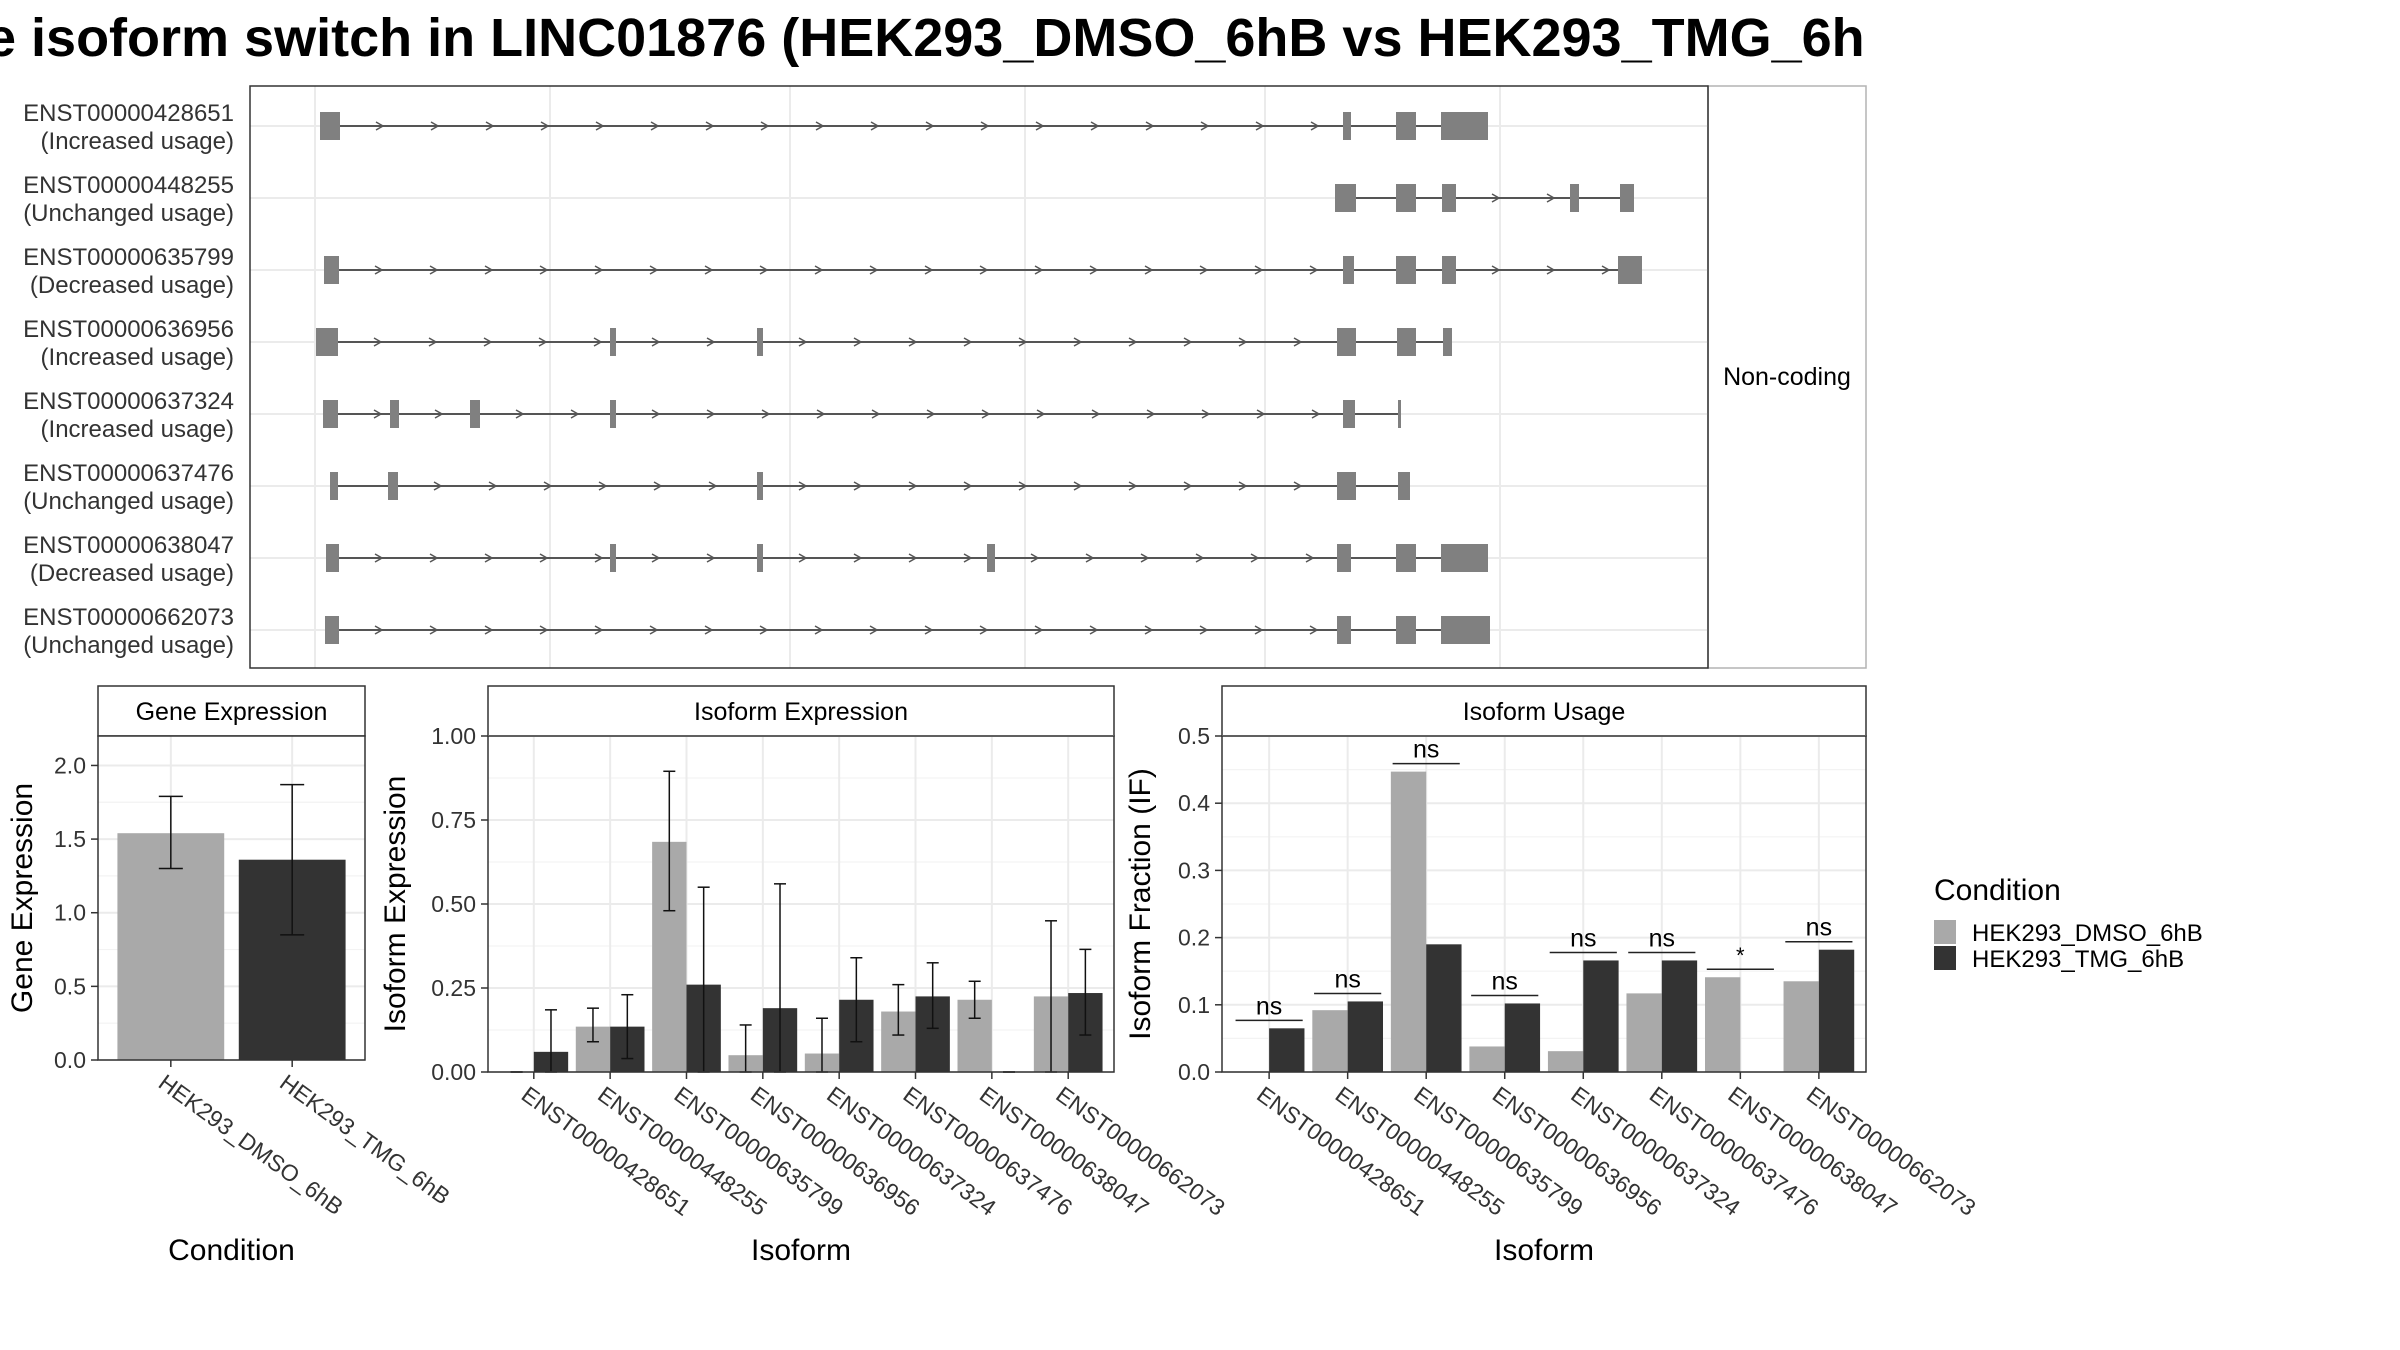 This screenshot has height=1350, width=2400. What do you see at coordinates (231, 898) in the screenshot?
I see `panel-border` at bounding box center [231, 898].